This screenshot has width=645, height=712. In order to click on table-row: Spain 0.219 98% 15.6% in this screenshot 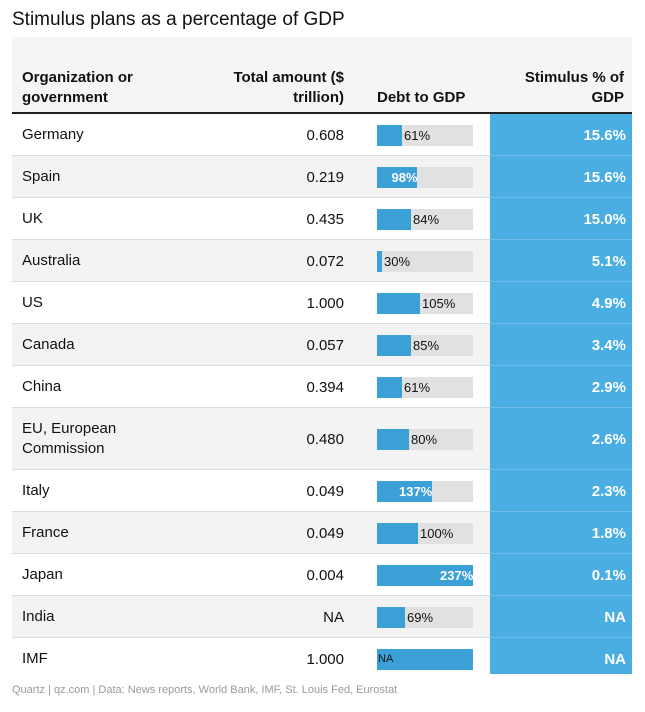, I will do `click(322, 177)`.